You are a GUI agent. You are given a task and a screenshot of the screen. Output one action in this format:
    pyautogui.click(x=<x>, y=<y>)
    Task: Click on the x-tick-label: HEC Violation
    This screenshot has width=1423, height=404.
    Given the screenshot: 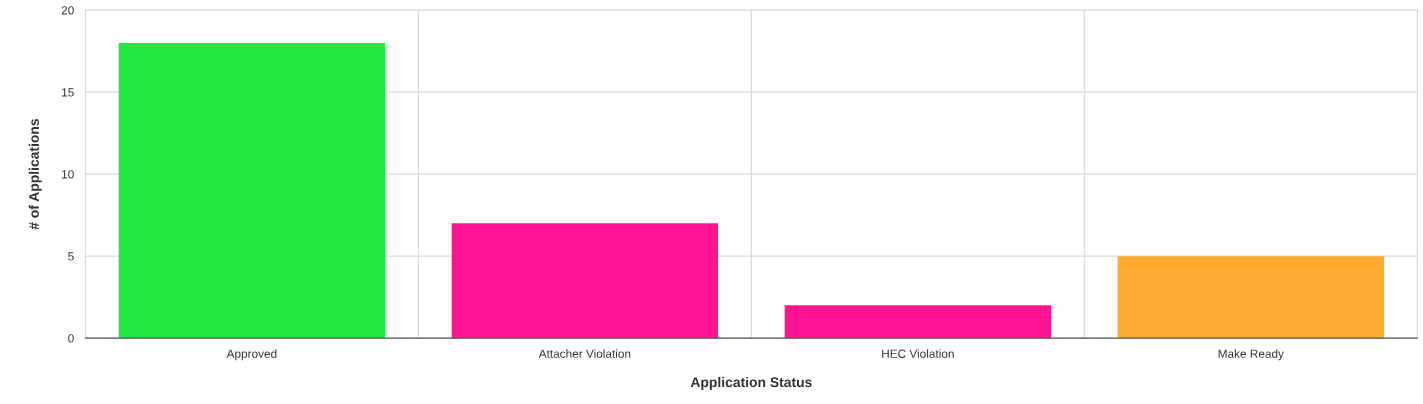 What is the action you would take?
    pyautogui.click(x=918, y=353)
    